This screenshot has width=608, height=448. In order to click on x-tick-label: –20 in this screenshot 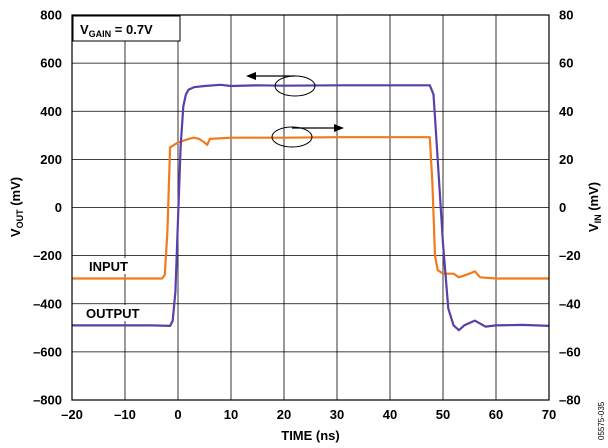, I will do `click(72, 414)`.